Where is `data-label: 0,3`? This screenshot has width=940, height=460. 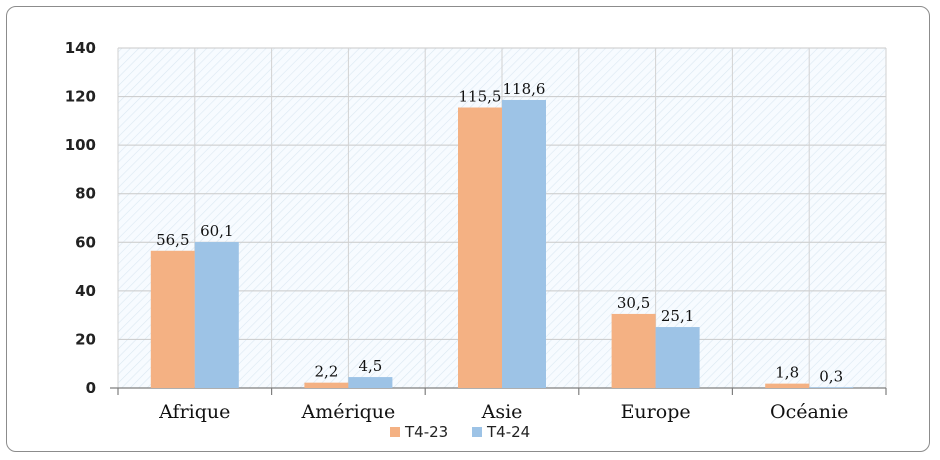
data-label: 0,3 is located at coordinates (831, 376).